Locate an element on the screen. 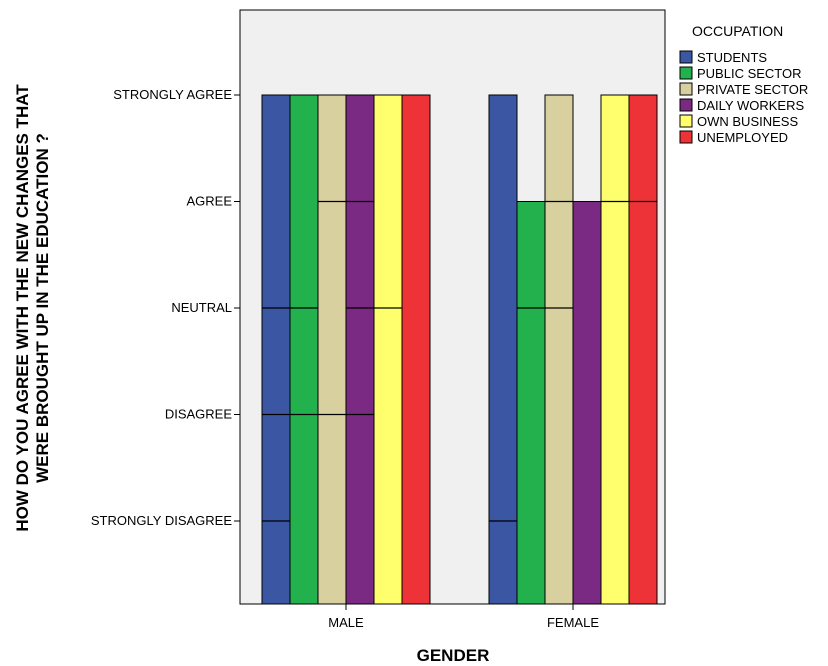 Image resolution: width=828 pixels, height=666 pixels. bar-female-students is located at coordinates (503, 349).